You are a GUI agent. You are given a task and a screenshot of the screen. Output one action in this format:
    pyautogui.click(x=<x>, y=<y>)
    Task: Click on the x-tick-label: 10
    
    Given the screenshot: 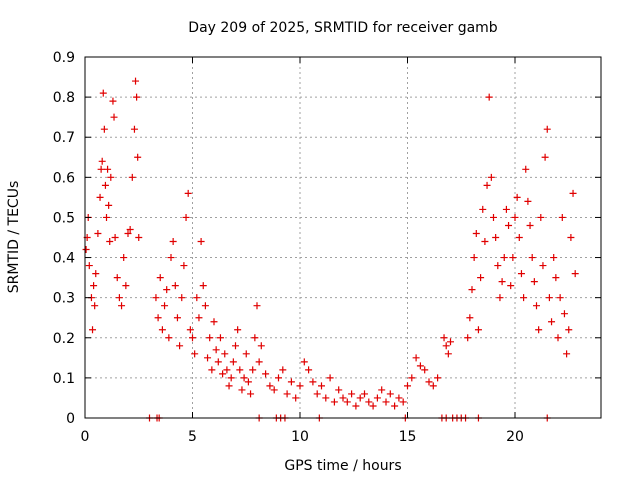 What is the action you would take?
    pyautogui.click(x=300, y=437)
    